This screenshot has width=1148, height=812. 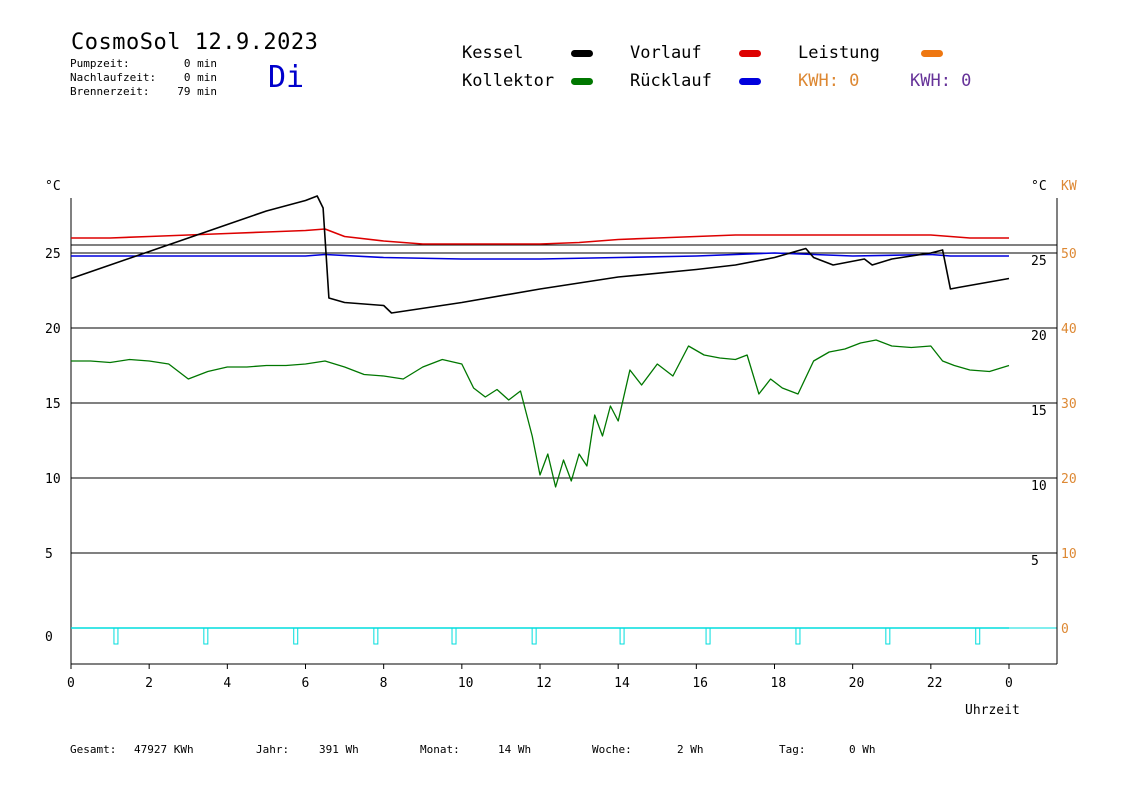 I want to click on series-rücklauf, so click(x=540, y=256).